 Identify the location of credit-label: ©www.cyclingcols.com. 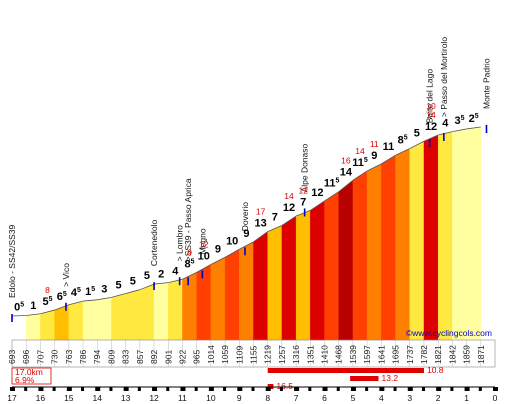
(449, 333).